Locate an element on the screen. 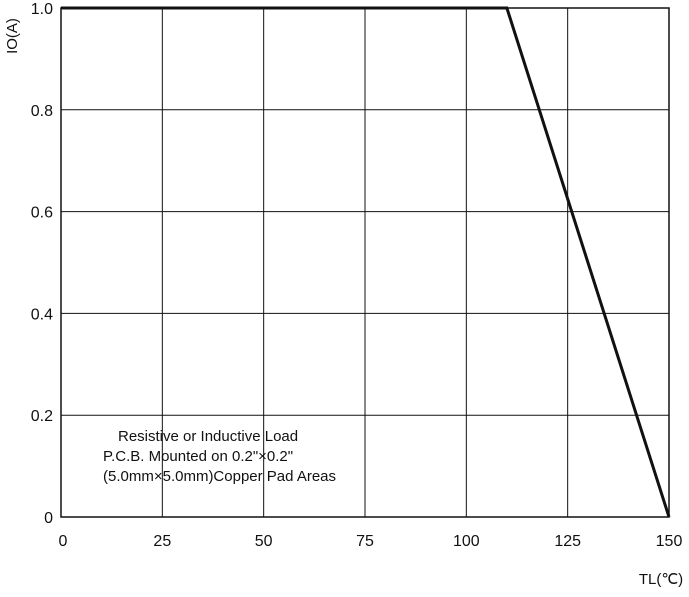 The height and width of the screenshot is (597, 689). x-axis-title: TL(℃) is located at coordinates (661, 579).